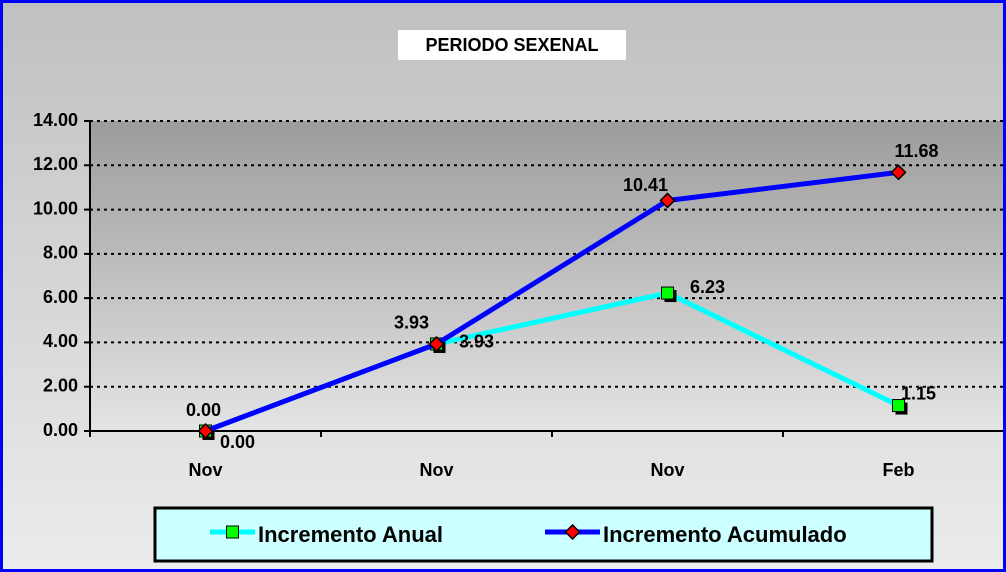 Image resolution: width=1006 pixels, height=572 pixels. Describe the element at coordinates (645, 185) in the screenshot. I see `data-label: 10.41` at that location.